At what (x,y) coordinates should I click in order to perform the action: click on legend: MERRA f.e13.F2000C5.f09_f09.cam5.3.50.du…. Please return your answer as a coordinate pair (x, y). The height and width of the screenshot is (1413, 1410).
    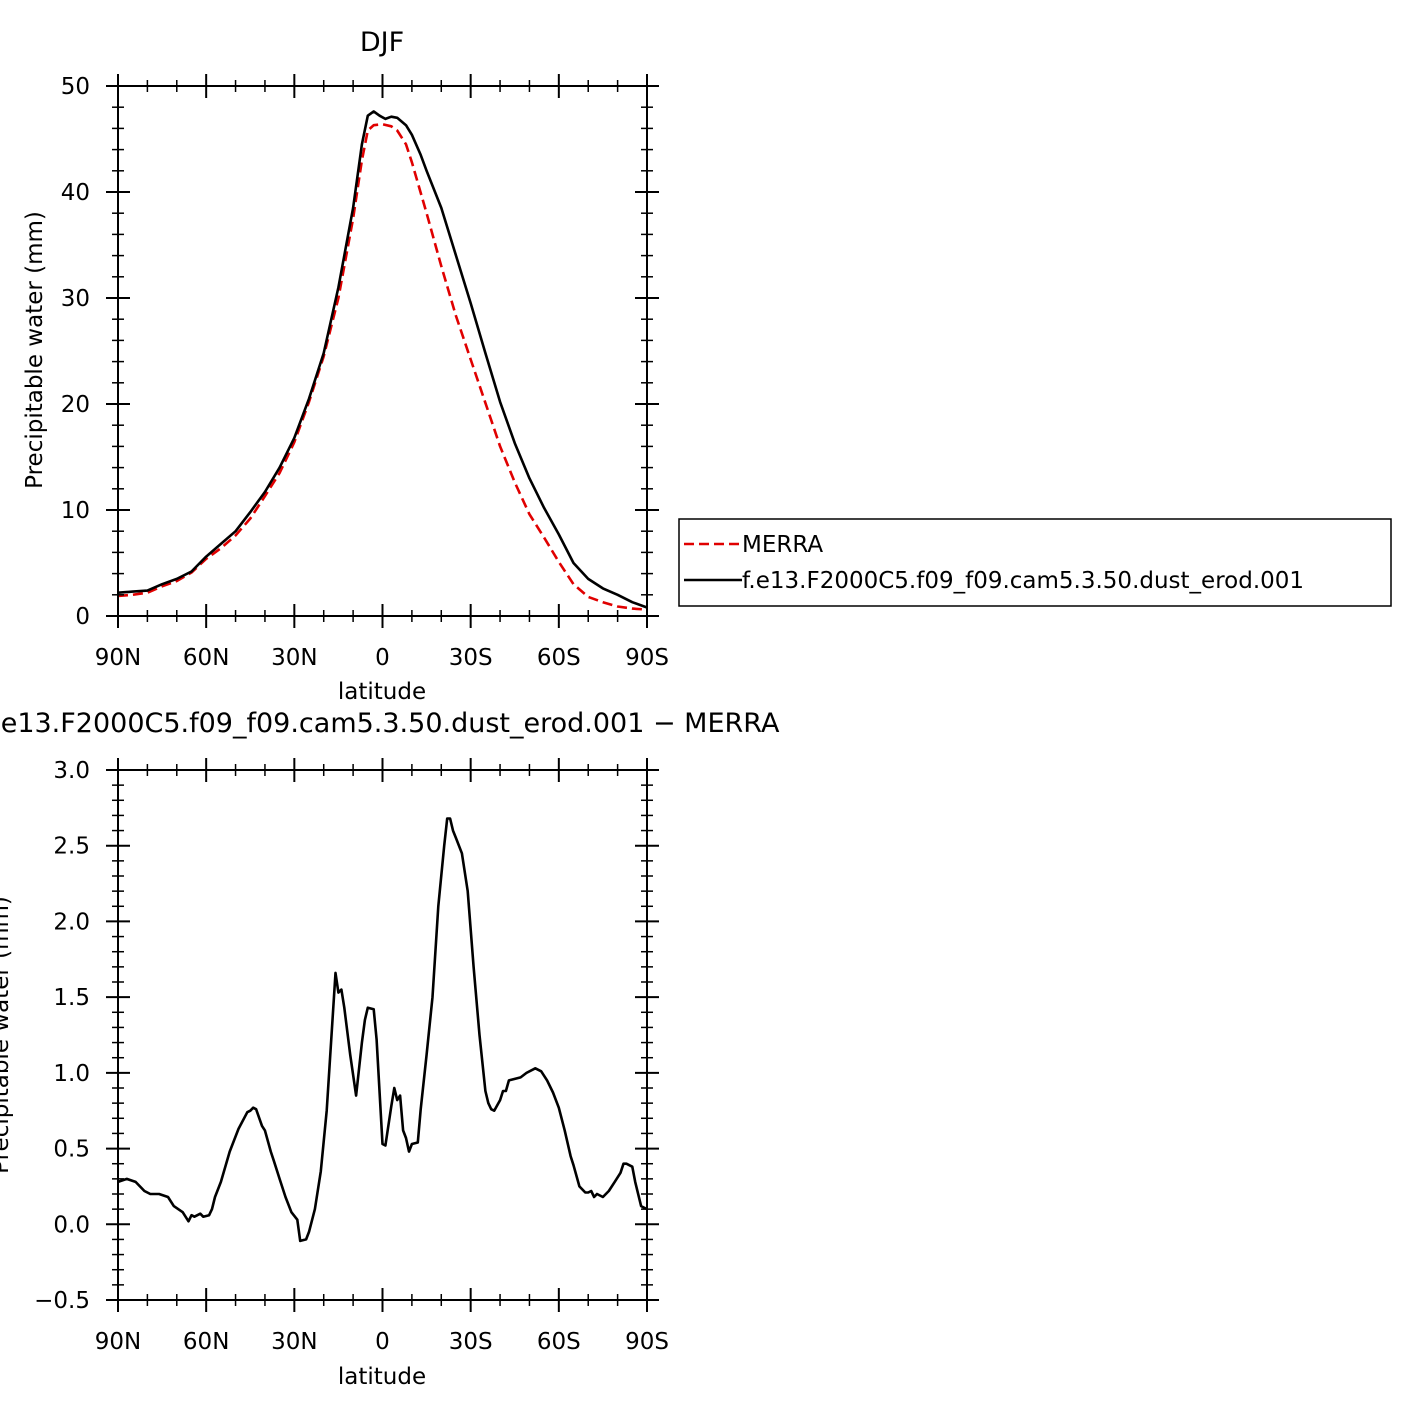
    Looking at the image, I should click on (1035, 562).